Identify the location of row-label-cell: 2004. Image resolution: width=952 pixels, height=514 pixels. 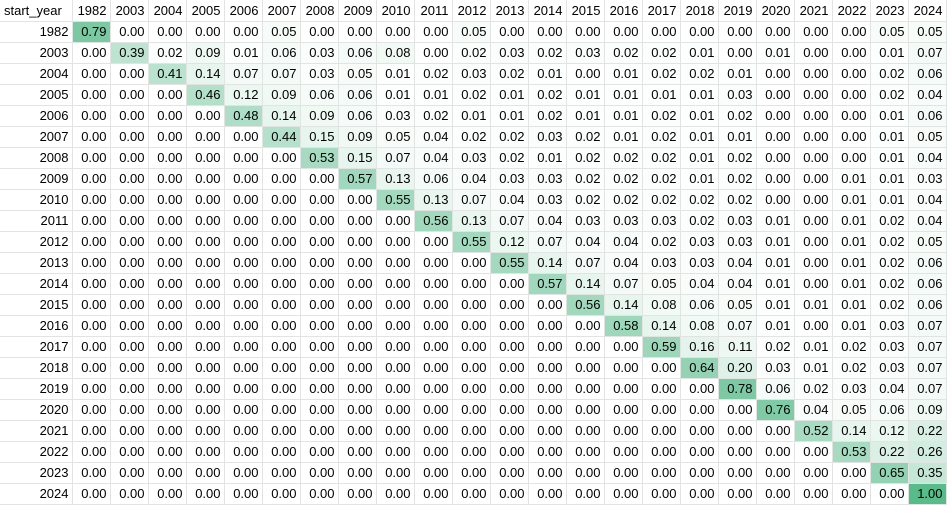
(36, 74).